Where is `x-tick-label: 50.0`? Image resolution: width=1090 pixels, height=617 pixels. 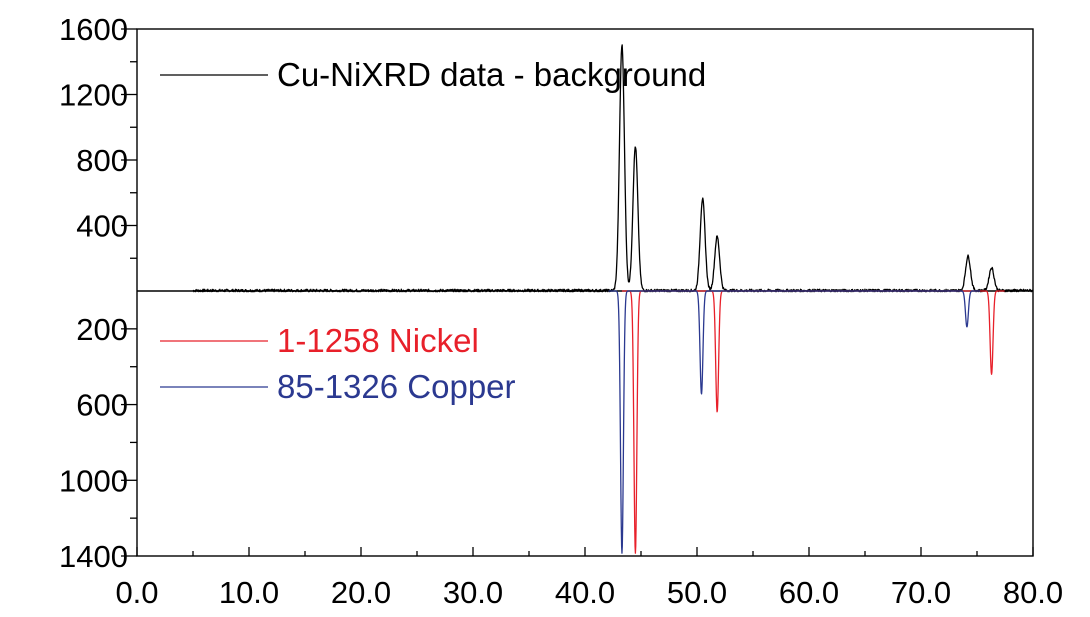
x-tick-label: 50.0 is located at coordinates (697, 592).